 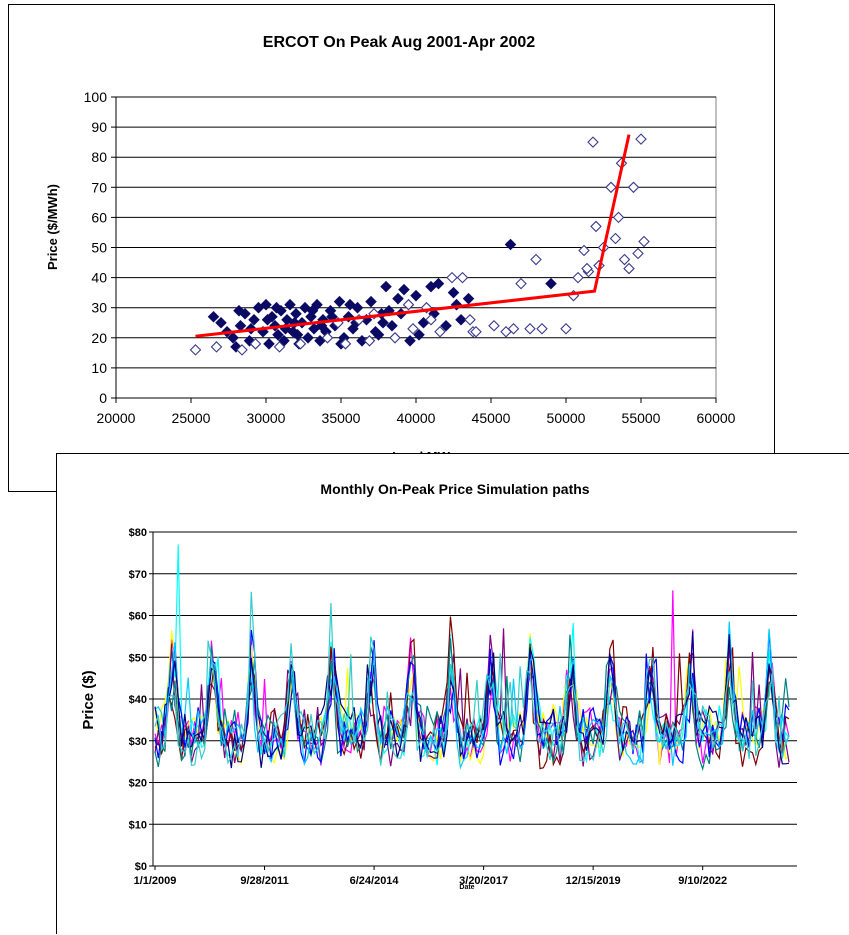 I want to click on line-y-tick-label: $10, so click(x=138, y=825).